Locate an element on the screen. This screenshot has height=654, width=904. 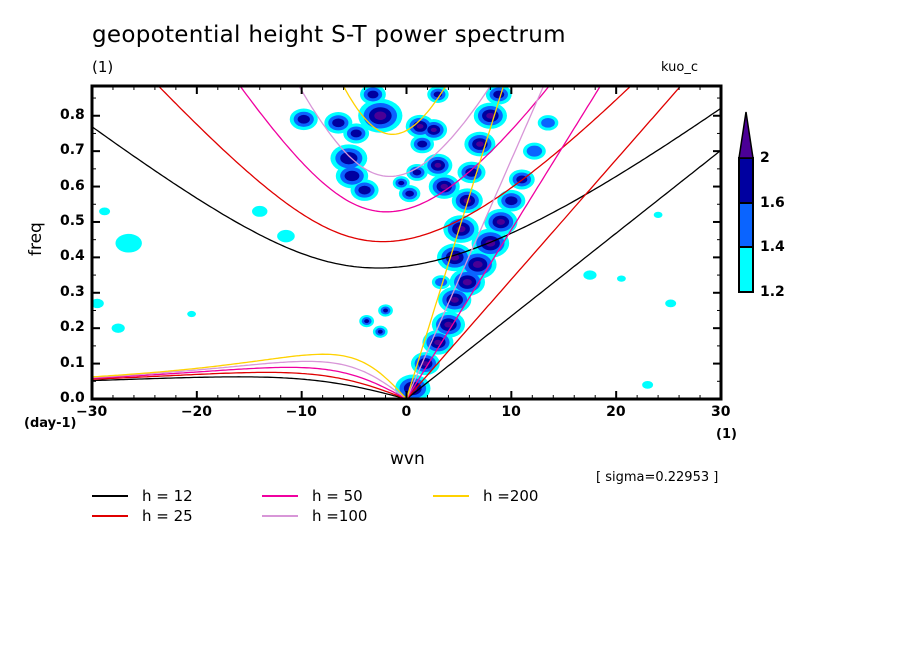
y-tick-label: 0.5 is located at coordinates (72, 220).